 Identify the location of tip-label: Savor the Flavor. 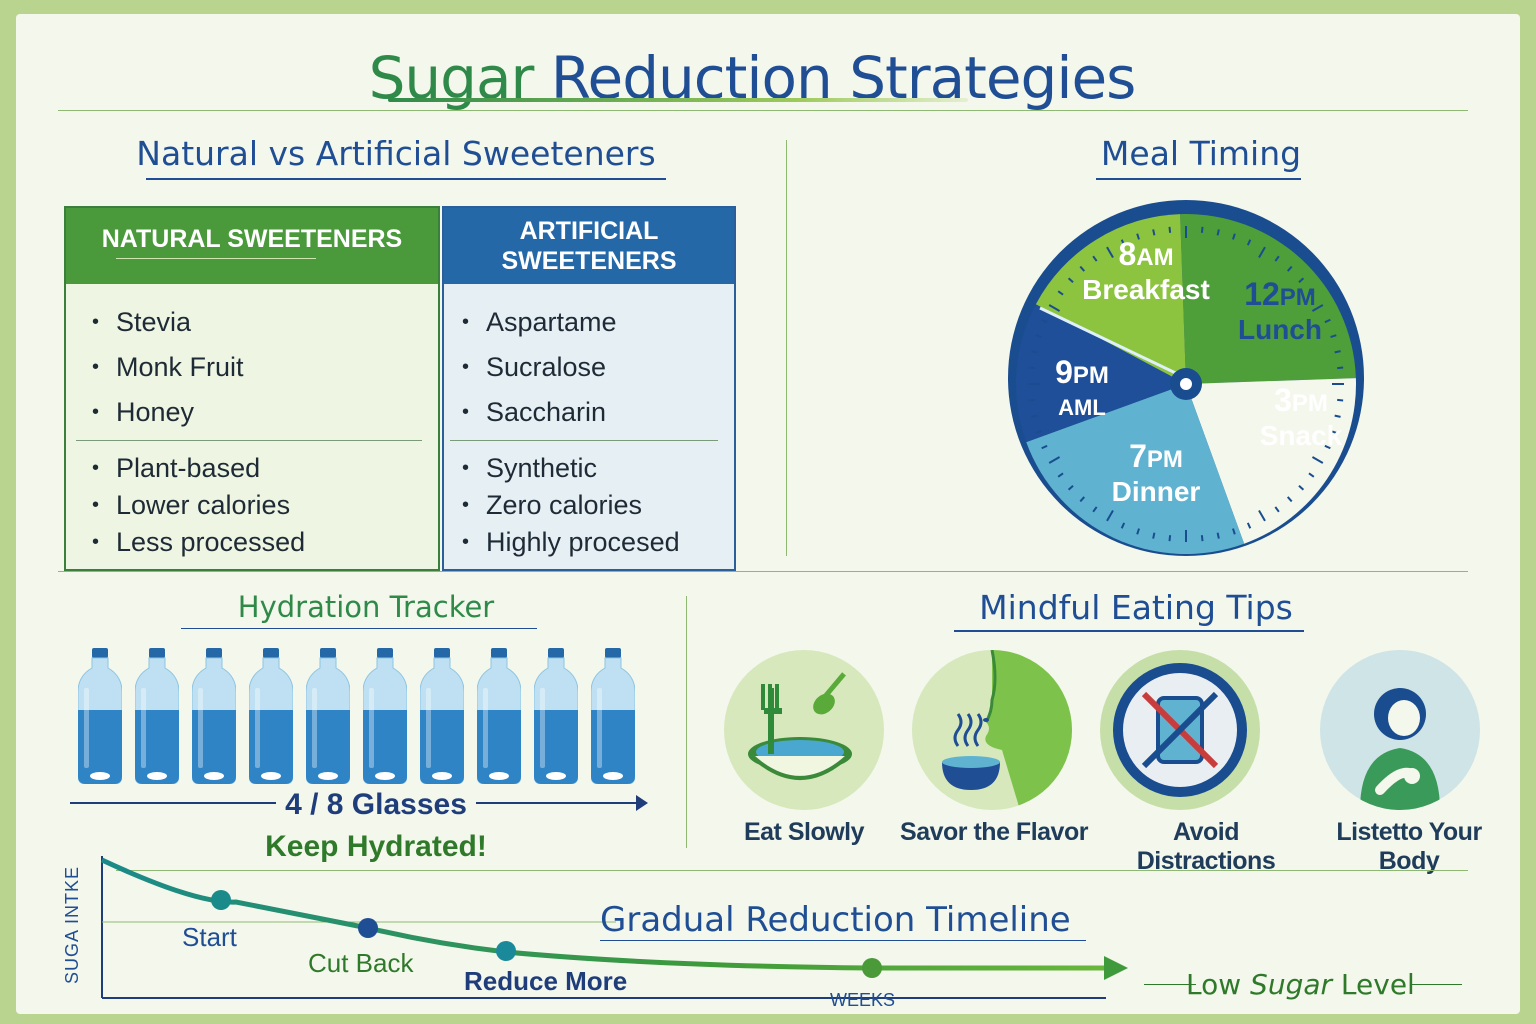
(994, 832).